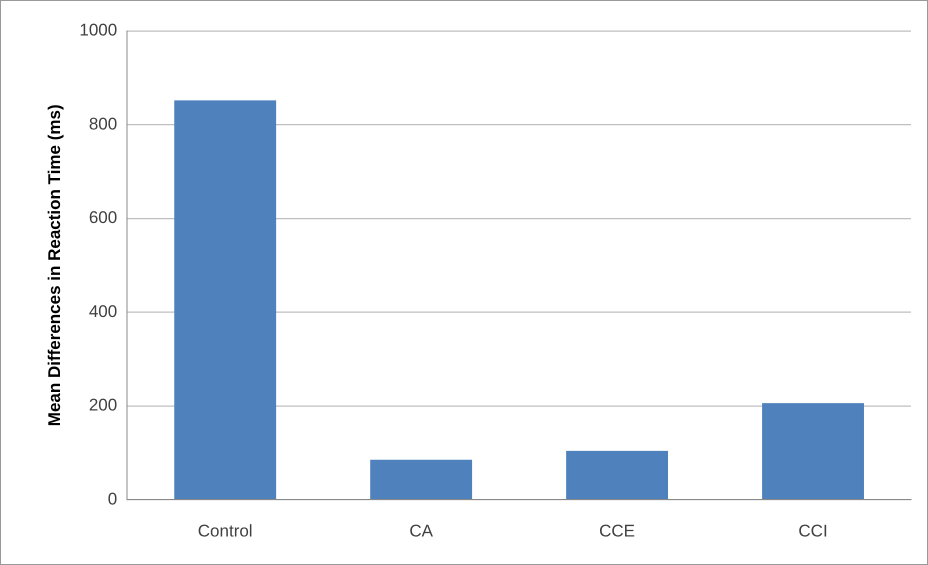  Describe the element at coordinates (617, 530) in the screenshot. I see `x-tick-label: CCE` at that location.